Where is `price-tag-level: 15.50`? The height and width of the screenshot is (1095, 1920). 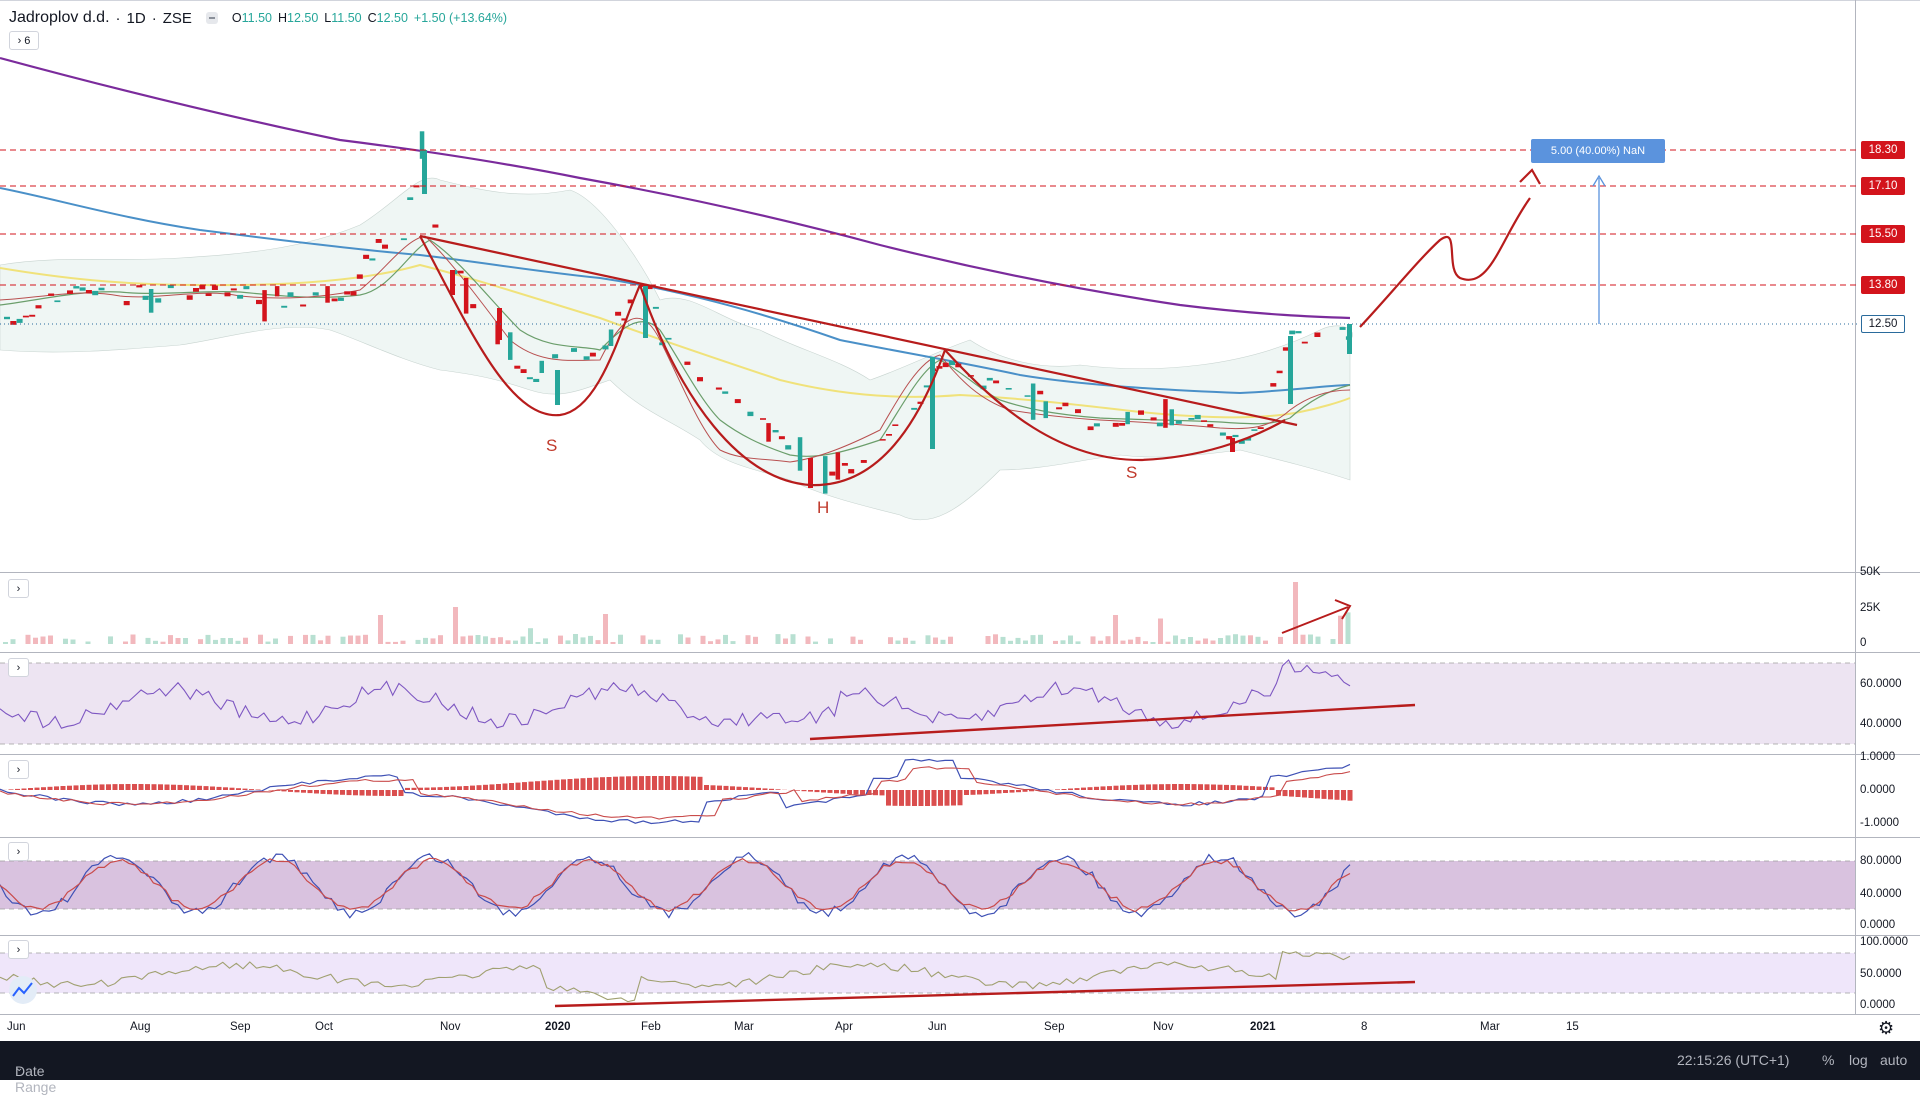
price-tag-level: 15.50 is located at coordinates (1883, 234).